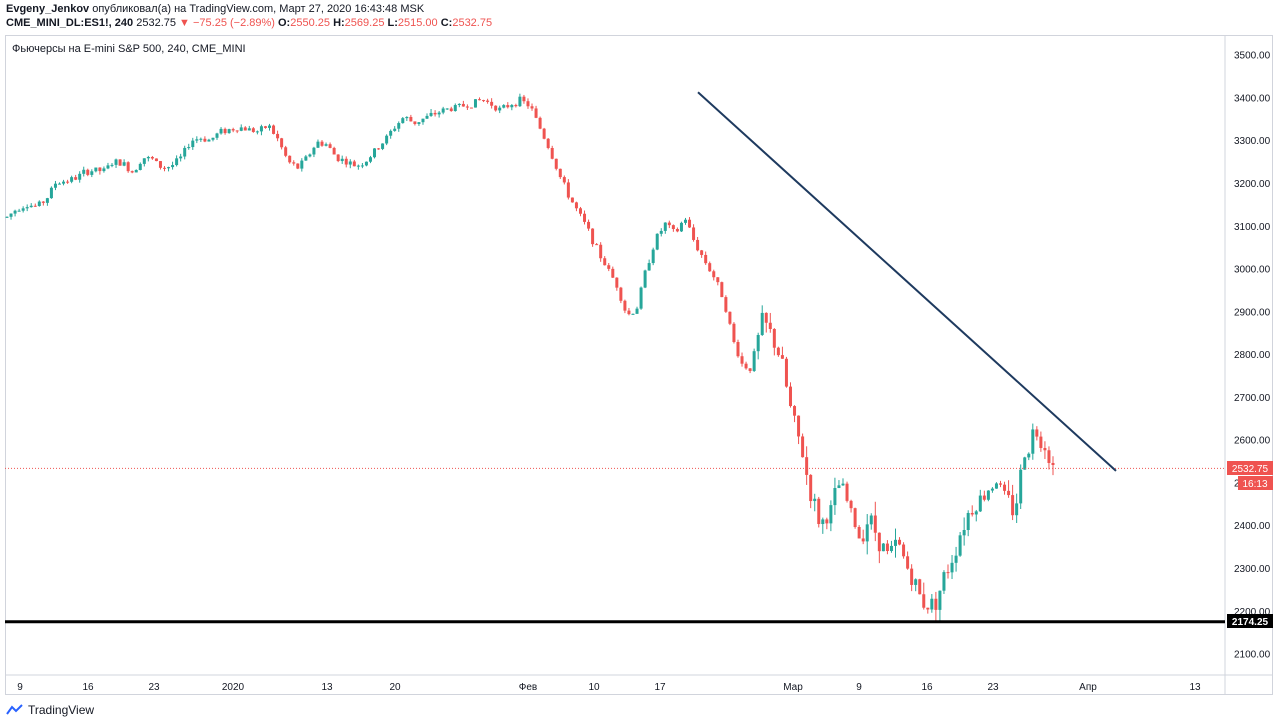 This screenshot has width=1280, height=726. I want to click on price-tick-label: 3100.00, so click(1252, 227).